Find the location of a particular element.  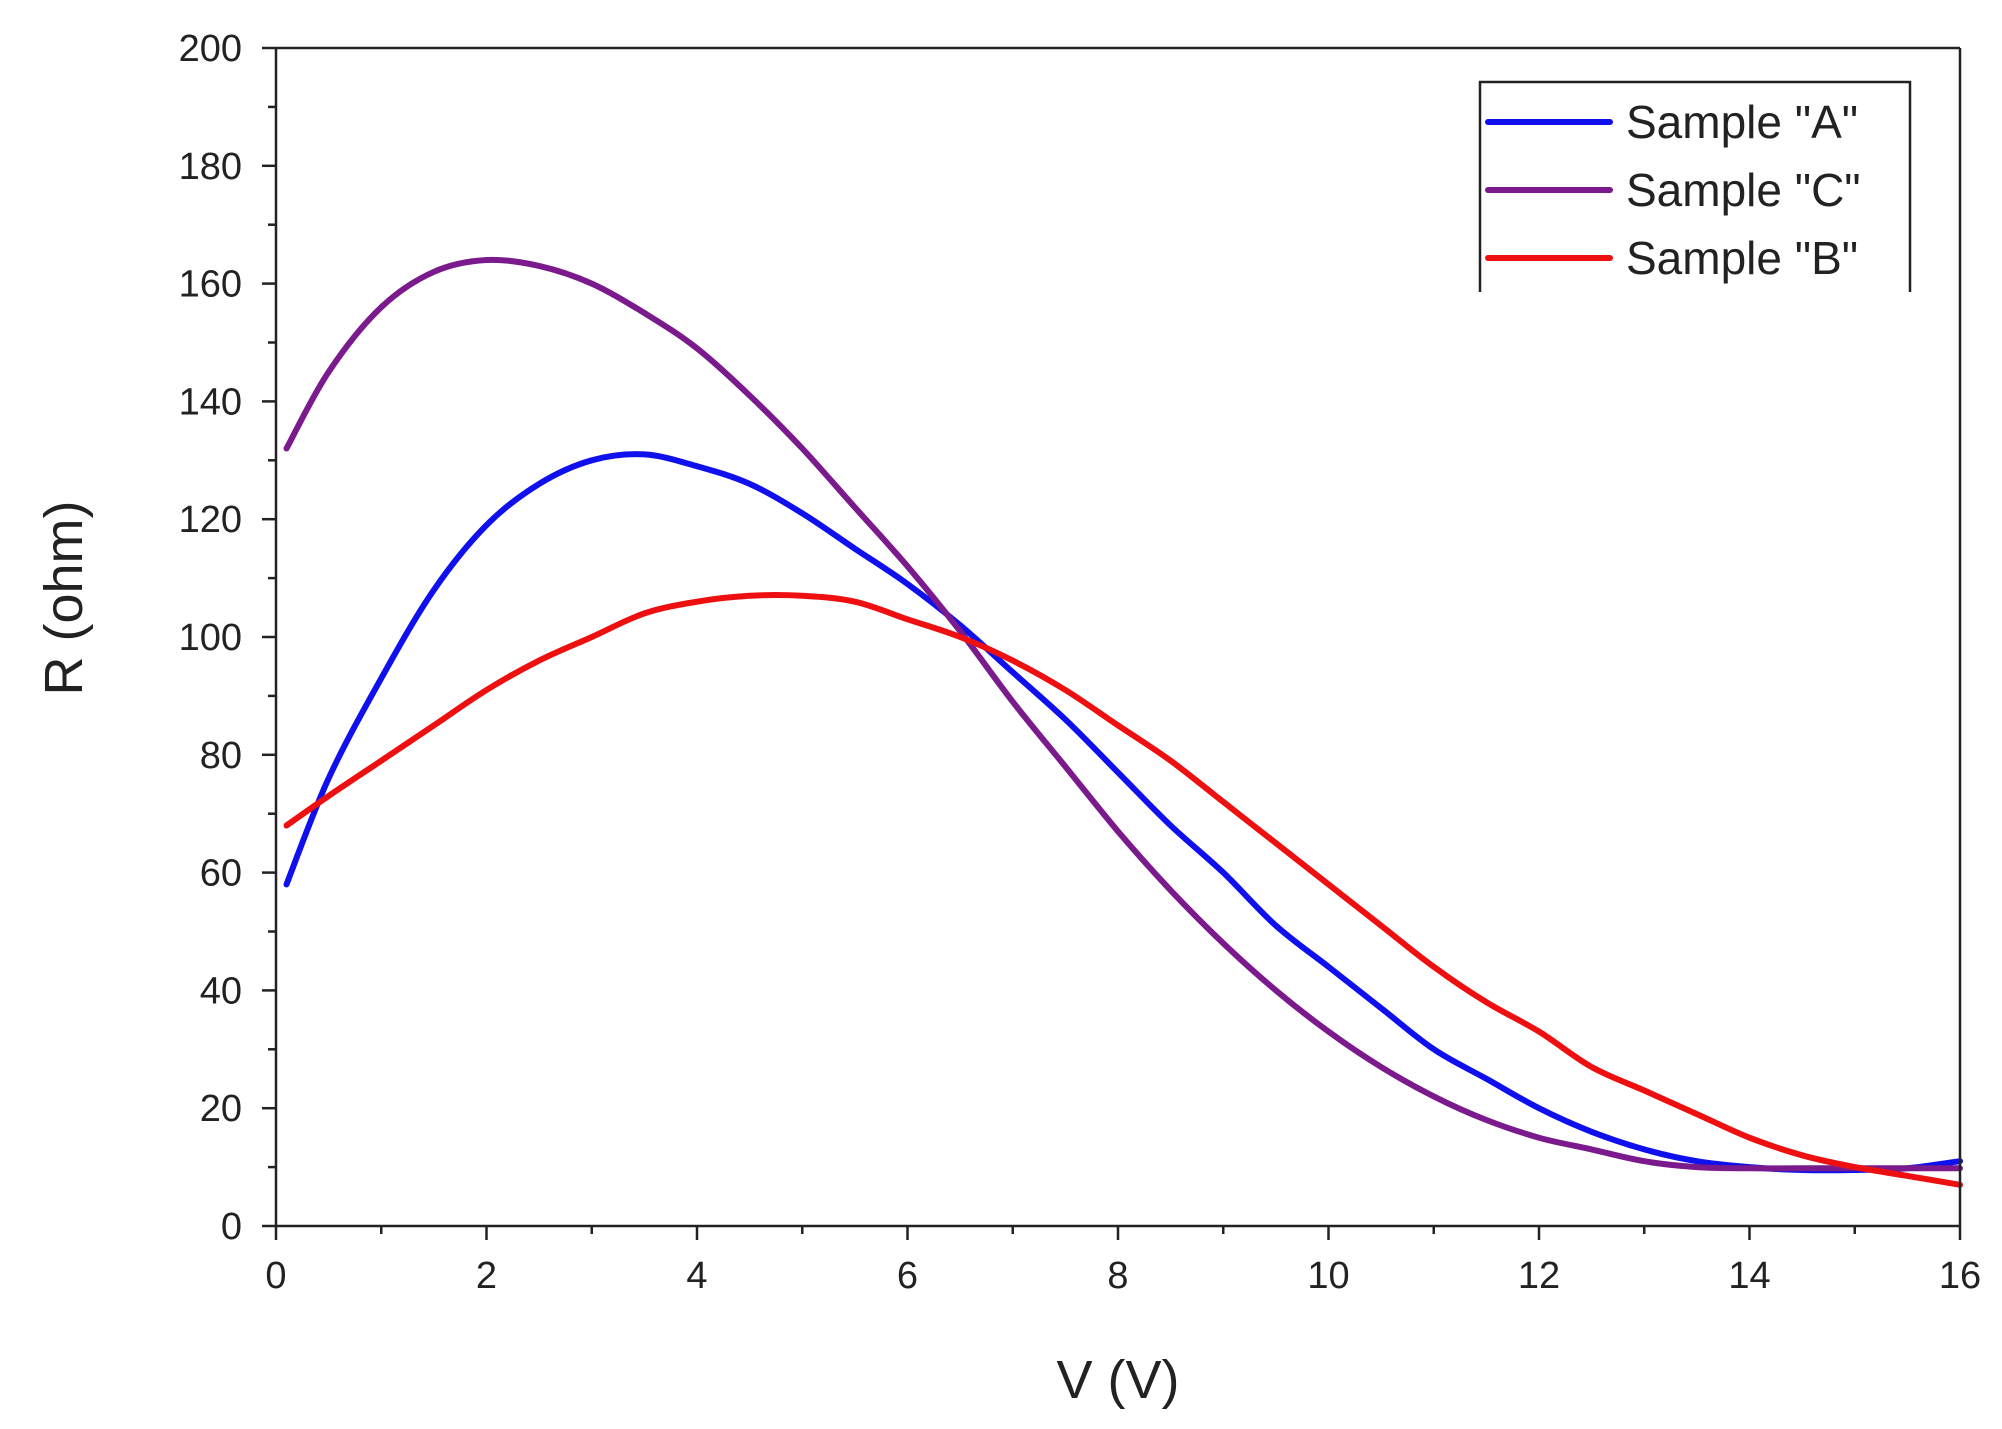

y-tick-label: 120 is located at coordinates (210, 520).